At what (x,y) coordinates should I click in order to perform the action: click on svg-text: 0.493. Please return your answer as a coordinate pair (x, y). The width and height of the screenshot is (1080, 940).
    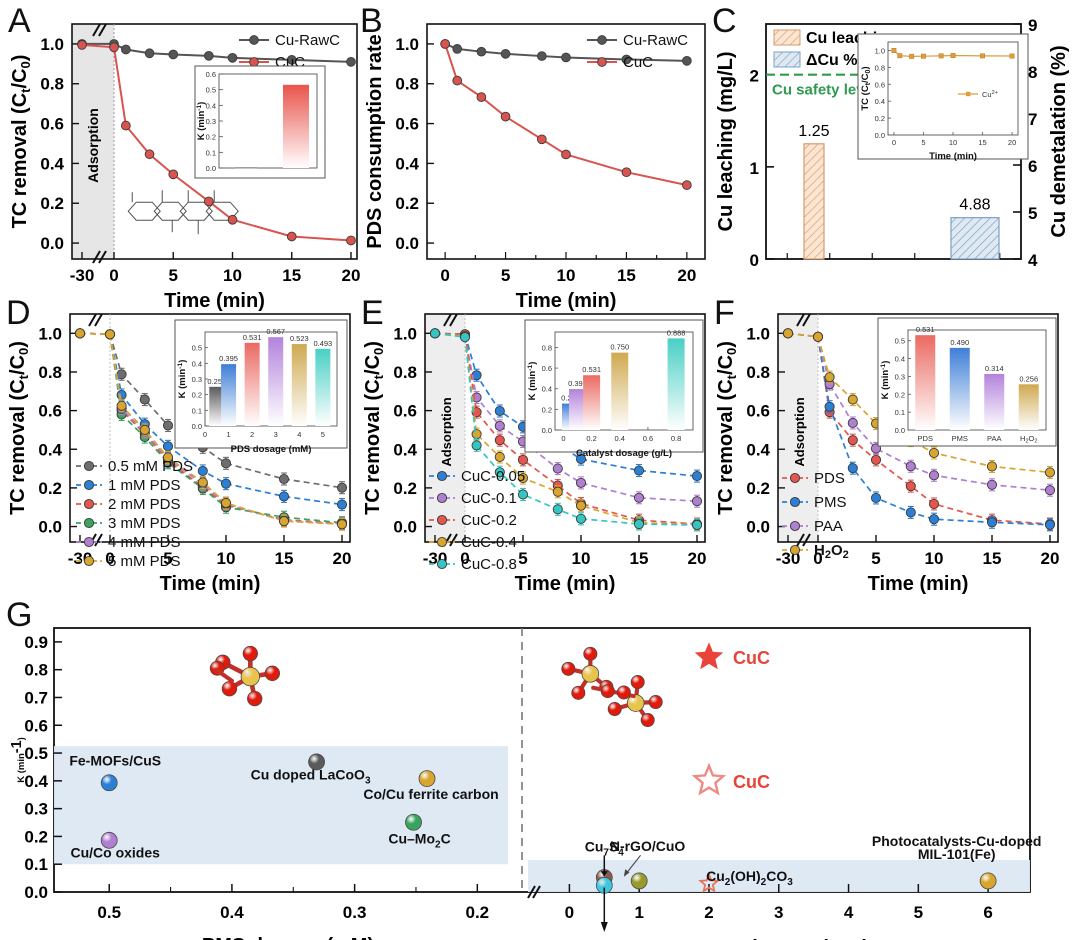
    Looking at the image, I should click on (322, 343).